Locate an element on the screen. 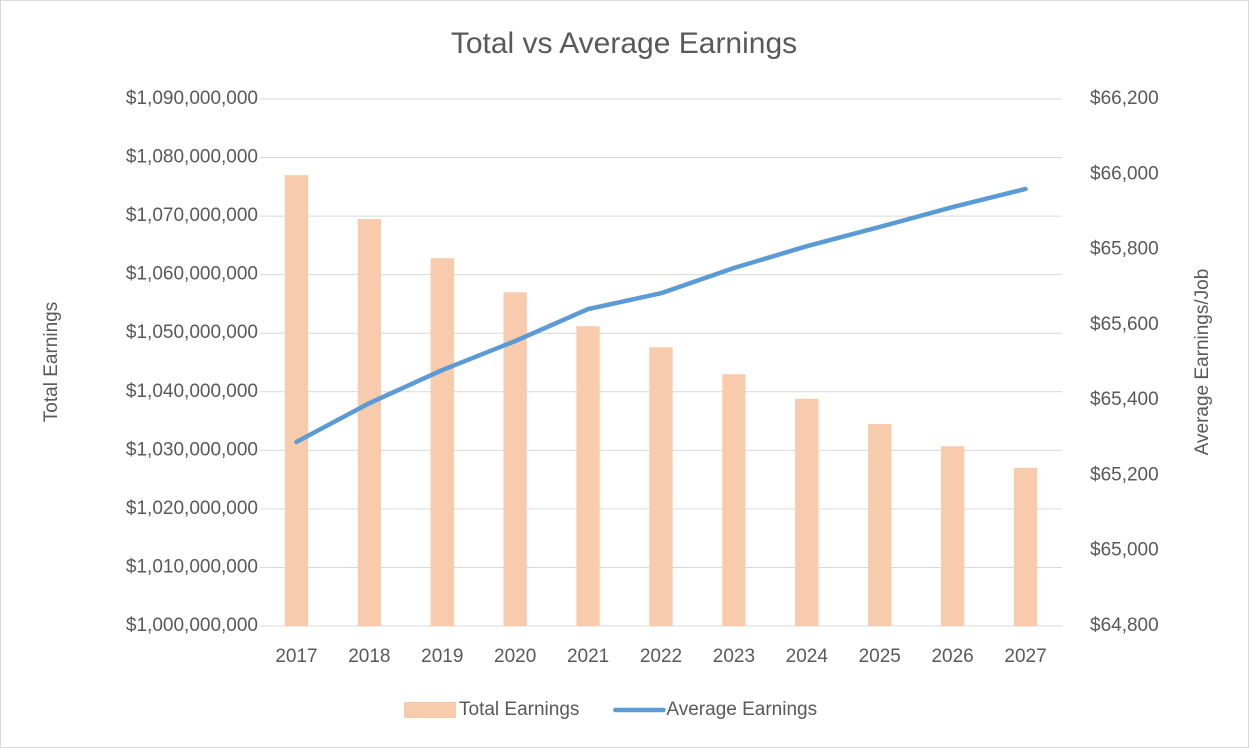 The width and height of the screenshot is (1249, 748). y-tick-label: $1,090,000,000 is located at coordinates (192, 98).